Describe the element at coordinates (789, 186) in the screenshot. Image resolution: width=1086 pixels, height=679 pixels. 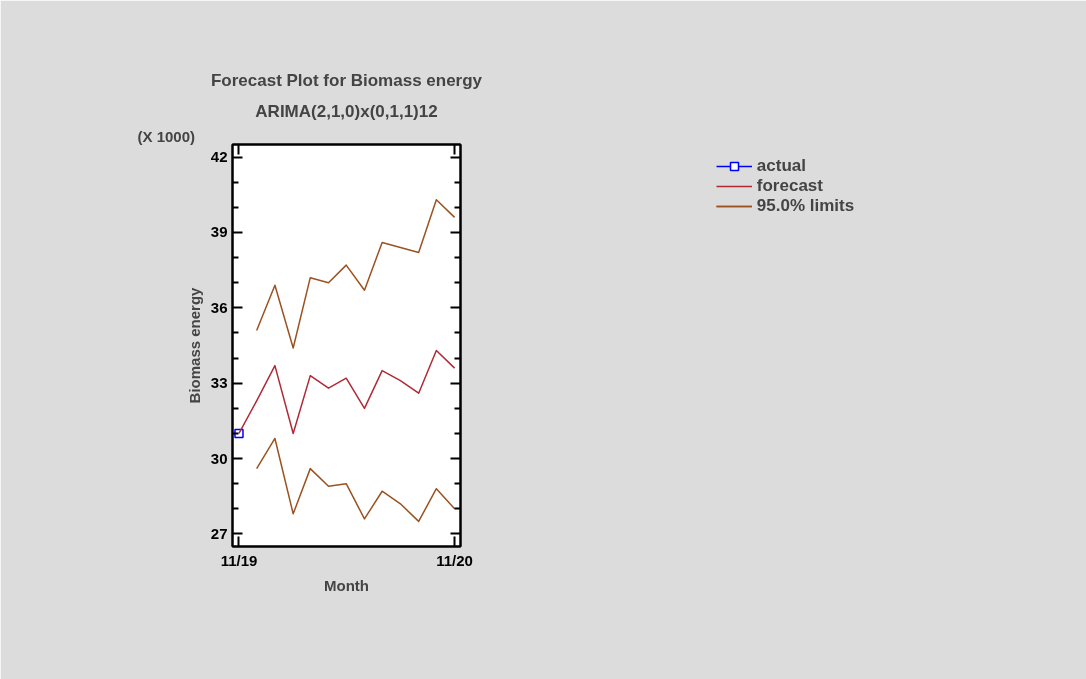
I see `legend-label: forecast` at that location.